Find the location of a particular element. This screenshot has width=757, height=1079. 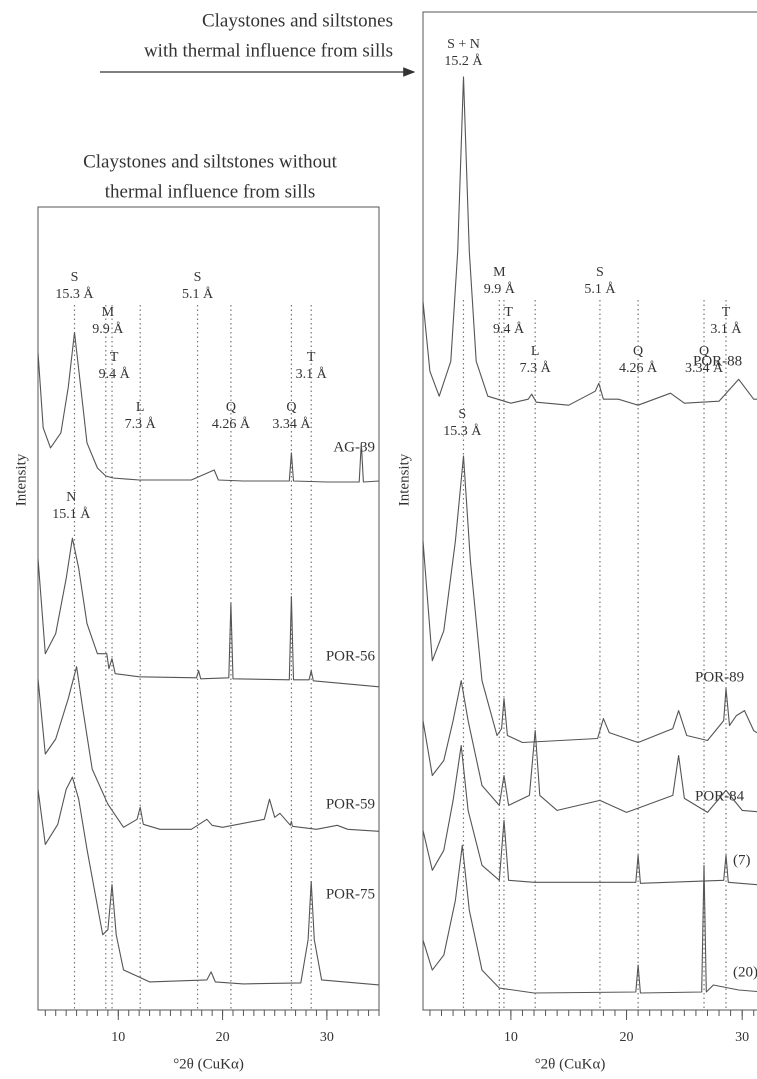

sample-label: POR-56 is located at coordinates (351, 656).